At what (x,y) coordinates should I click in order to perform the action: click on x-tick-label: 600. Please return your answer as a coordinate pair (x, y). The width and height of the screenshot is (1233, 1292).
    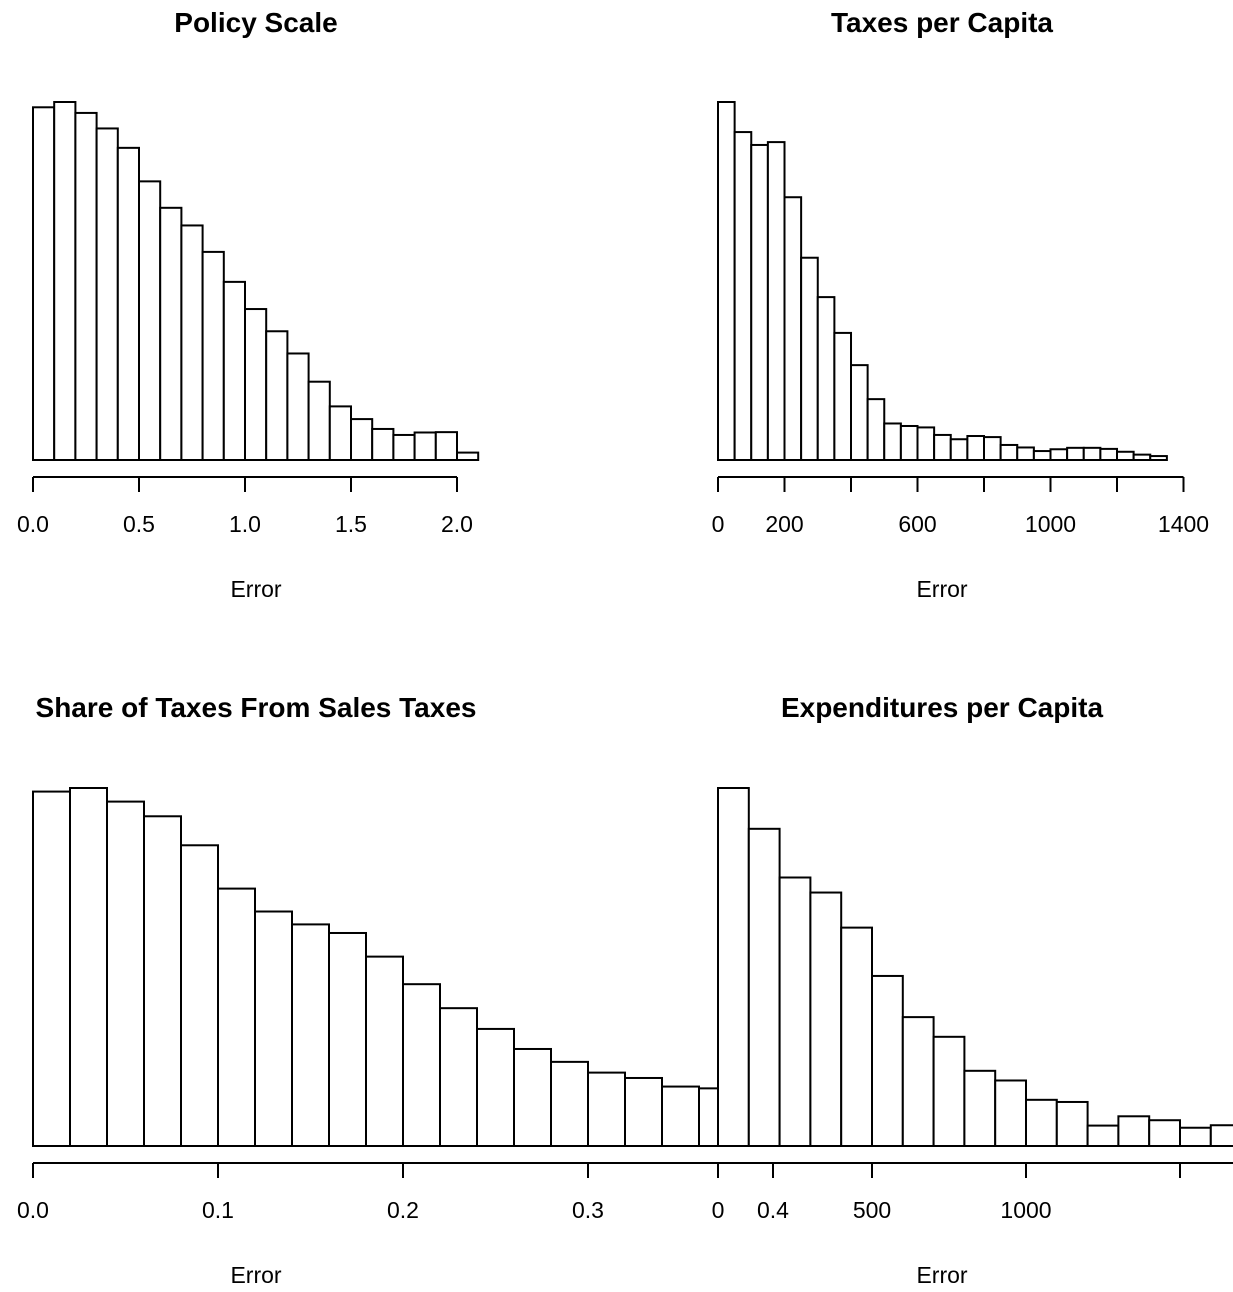
    Looking at the image, I should click on (917, 524).